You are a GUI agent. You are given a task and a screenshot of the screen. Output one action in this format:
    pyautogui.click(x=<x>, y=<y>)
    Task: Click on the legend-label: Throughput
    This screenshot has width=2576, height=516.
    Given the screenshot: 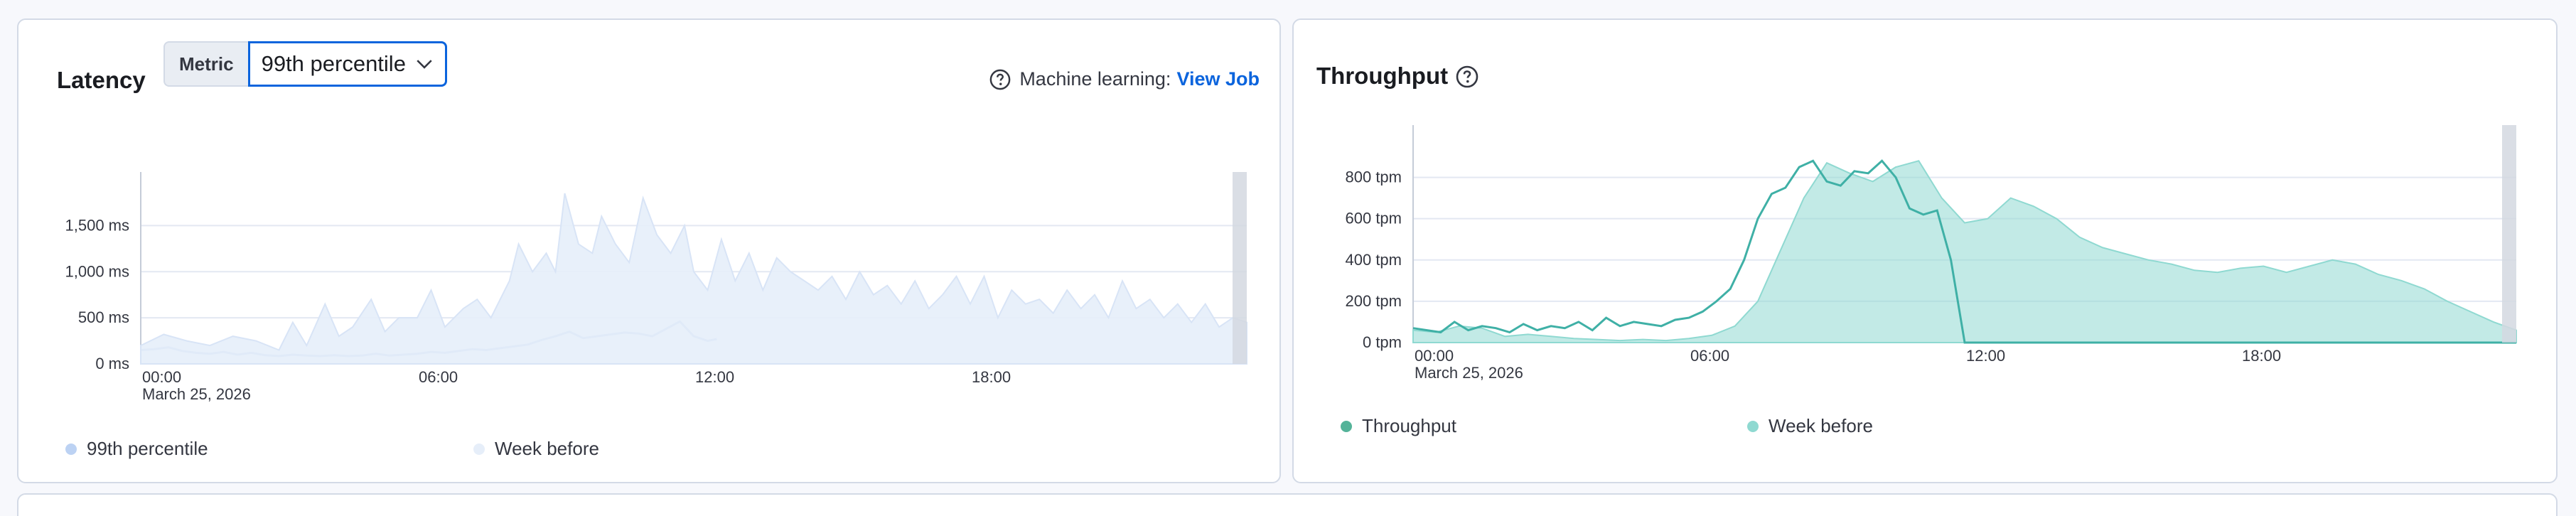 What is the action you would take?
    pyautogui.click(x=1409, y=425)
    